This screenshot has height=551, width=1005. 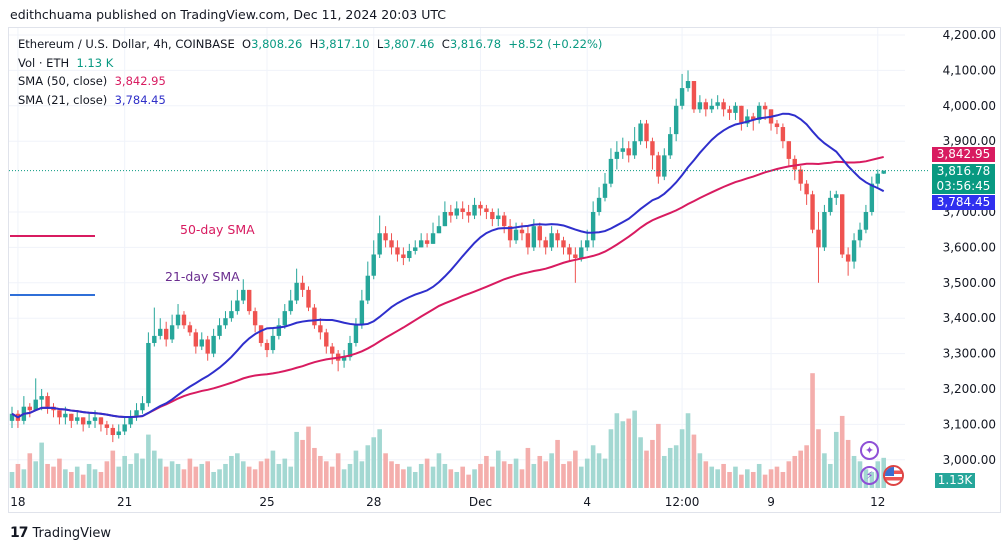 What do you see at coordinates (247, 44) in the screenshot?
I see `open-label: O` at bounding box center [247, 44].